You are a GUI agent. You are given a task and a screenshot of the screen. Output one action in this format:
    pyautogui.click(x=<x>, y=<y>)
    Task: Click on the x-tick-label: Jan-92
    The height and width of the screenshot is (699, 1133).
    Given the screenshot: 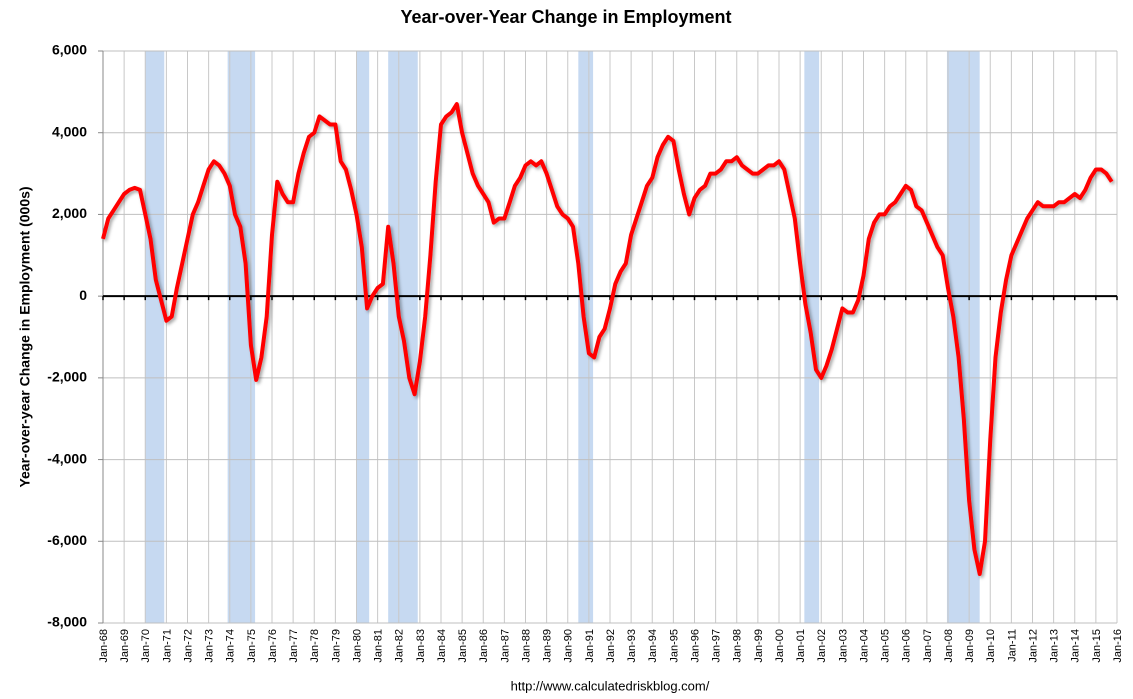 What is the action you would take?
    pyautogui.click(x=611, y=646)
    